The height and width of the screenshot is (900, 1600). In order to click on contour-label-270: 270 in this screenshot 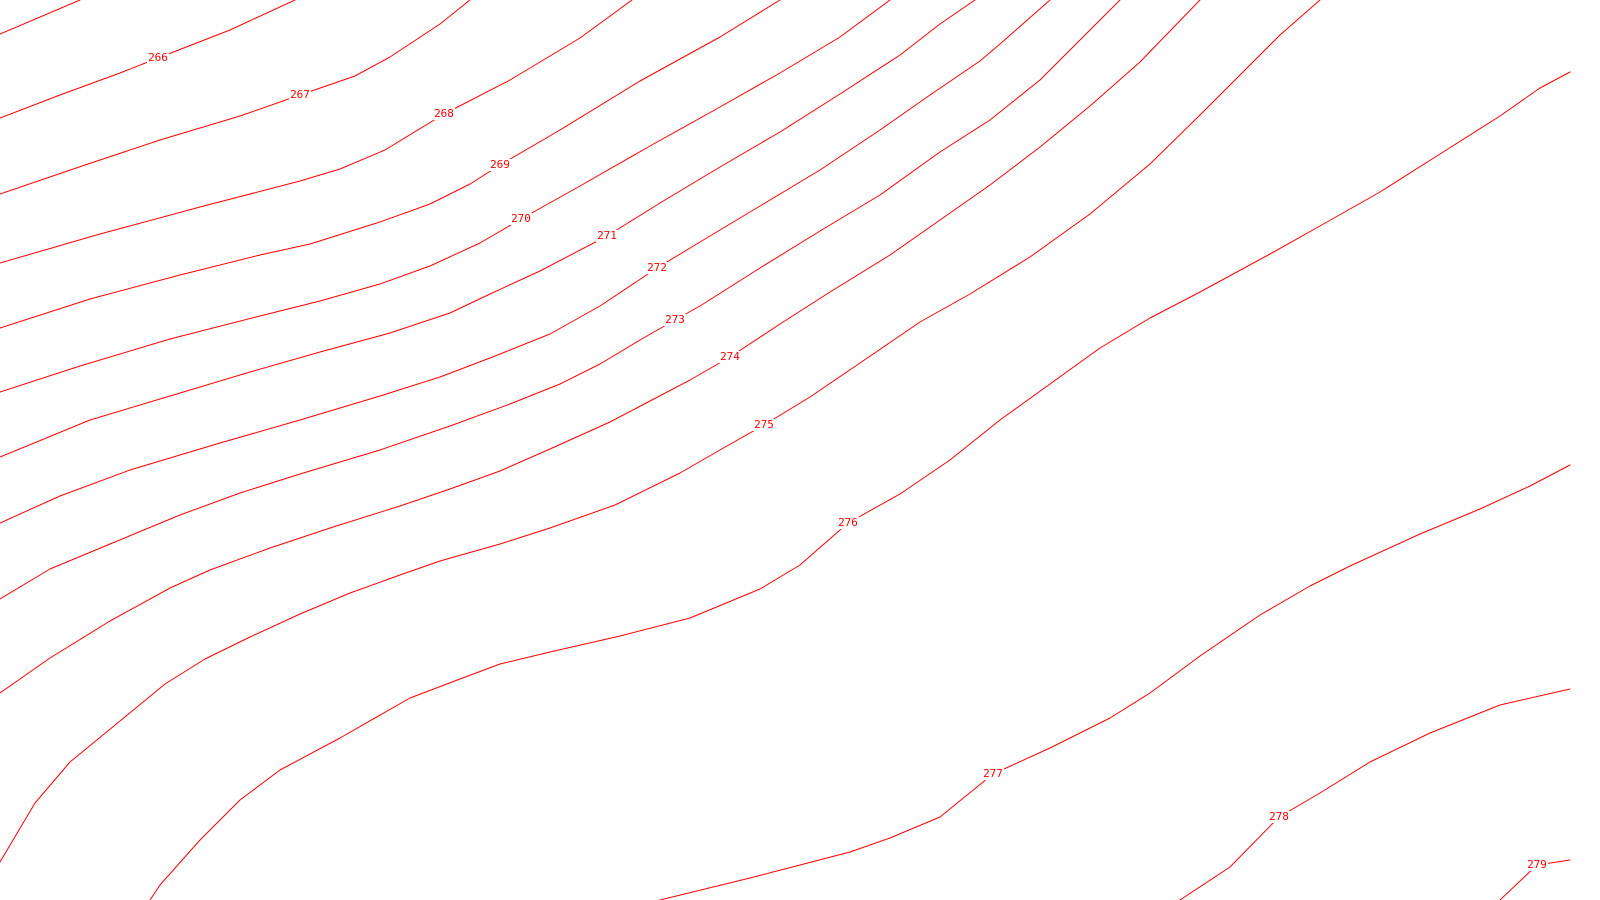, I will do `click(521, 218)`.